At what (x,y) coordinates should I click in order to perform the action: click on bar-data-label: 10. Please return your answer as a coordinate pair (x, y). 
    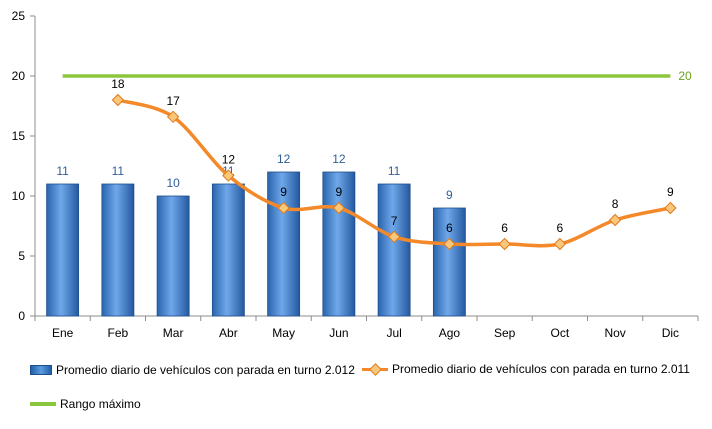
    Looking at the image, I should click on (173, 183).